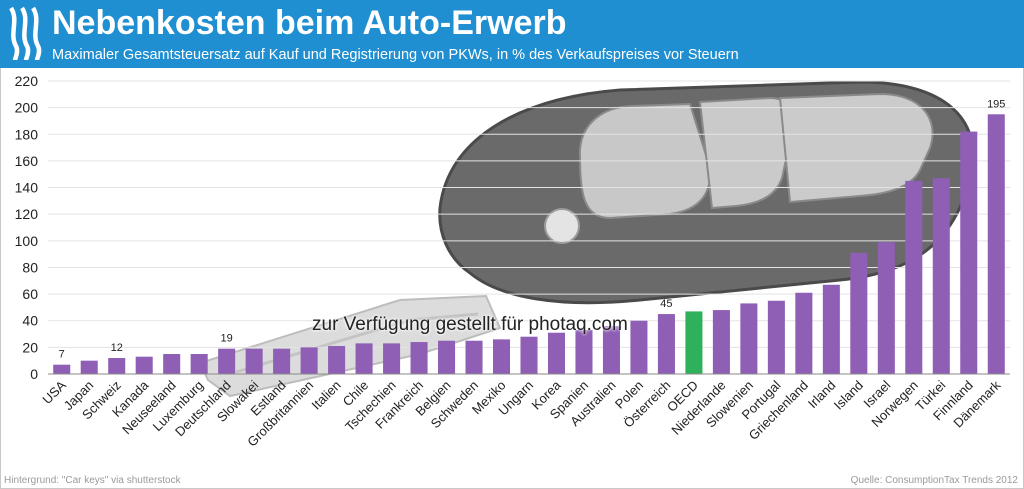 This screenshot has width=1024, height=489. I want to click on bar-schweiz, so click(117, 366).